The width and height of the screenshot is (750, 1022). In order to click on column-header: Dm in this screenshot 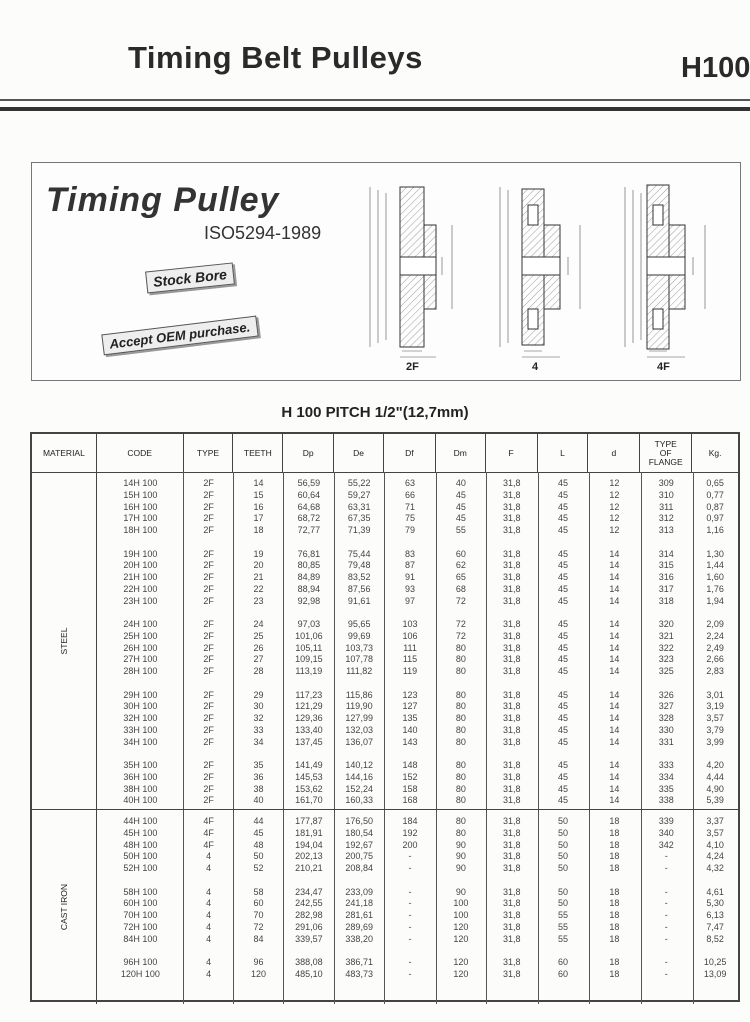, I will do `click(461, 453)`.